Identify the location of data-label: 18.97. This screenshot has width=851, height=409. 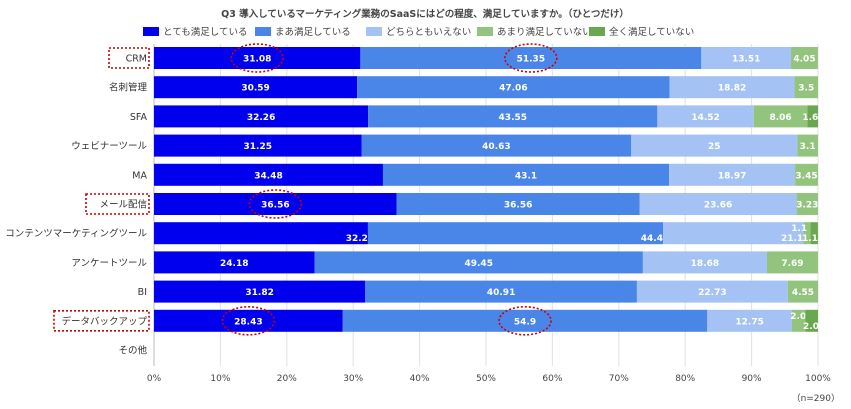
(732, 176).